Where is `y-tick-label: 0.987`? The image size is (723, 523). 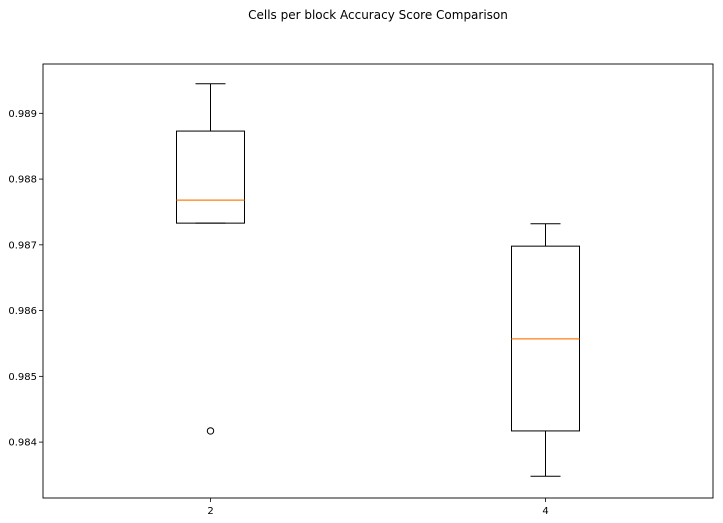
y-tick-label: 0.987 is located at coordinates (22, 245).